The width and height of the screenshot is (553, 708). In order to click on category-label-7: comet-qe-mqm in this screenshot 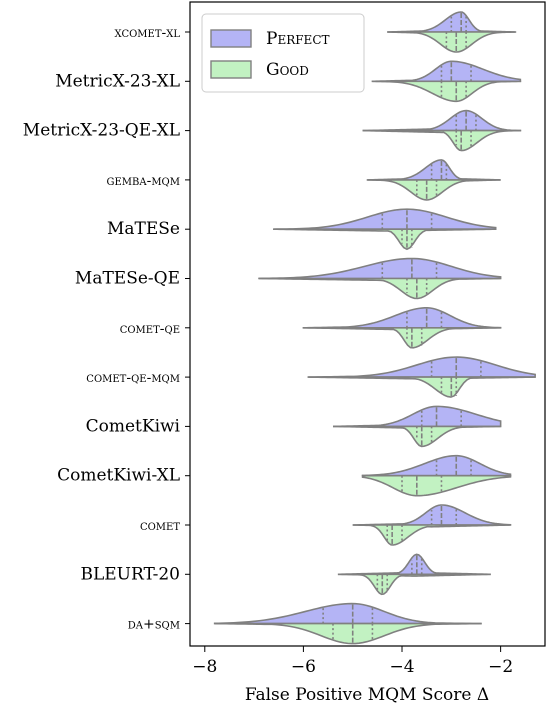, I will do `click(133, 378)`.